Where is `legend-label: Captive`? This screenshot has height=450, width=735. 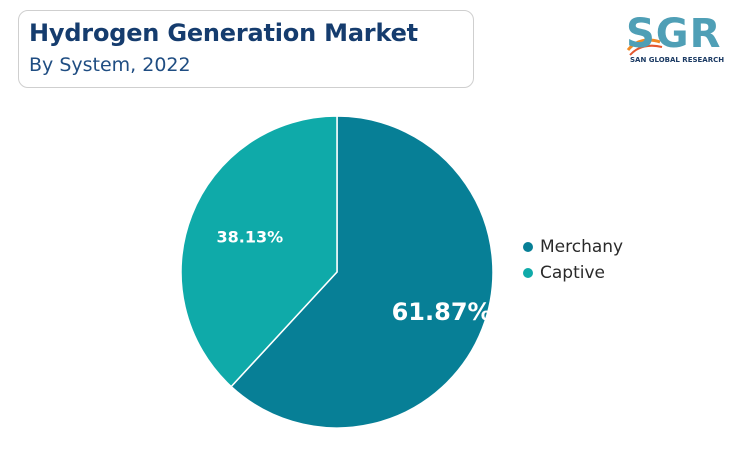
legend-label: Captive is located at coordinates (572, 273).